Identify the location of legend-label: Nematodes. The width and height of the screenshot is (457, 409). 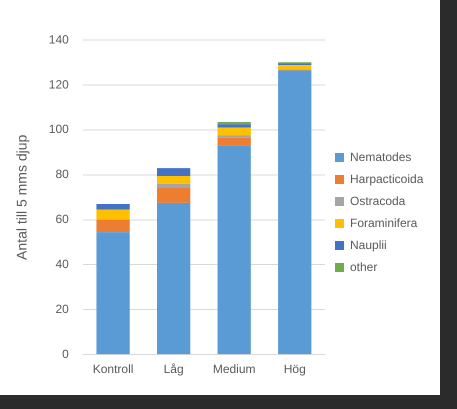
(381, 157).